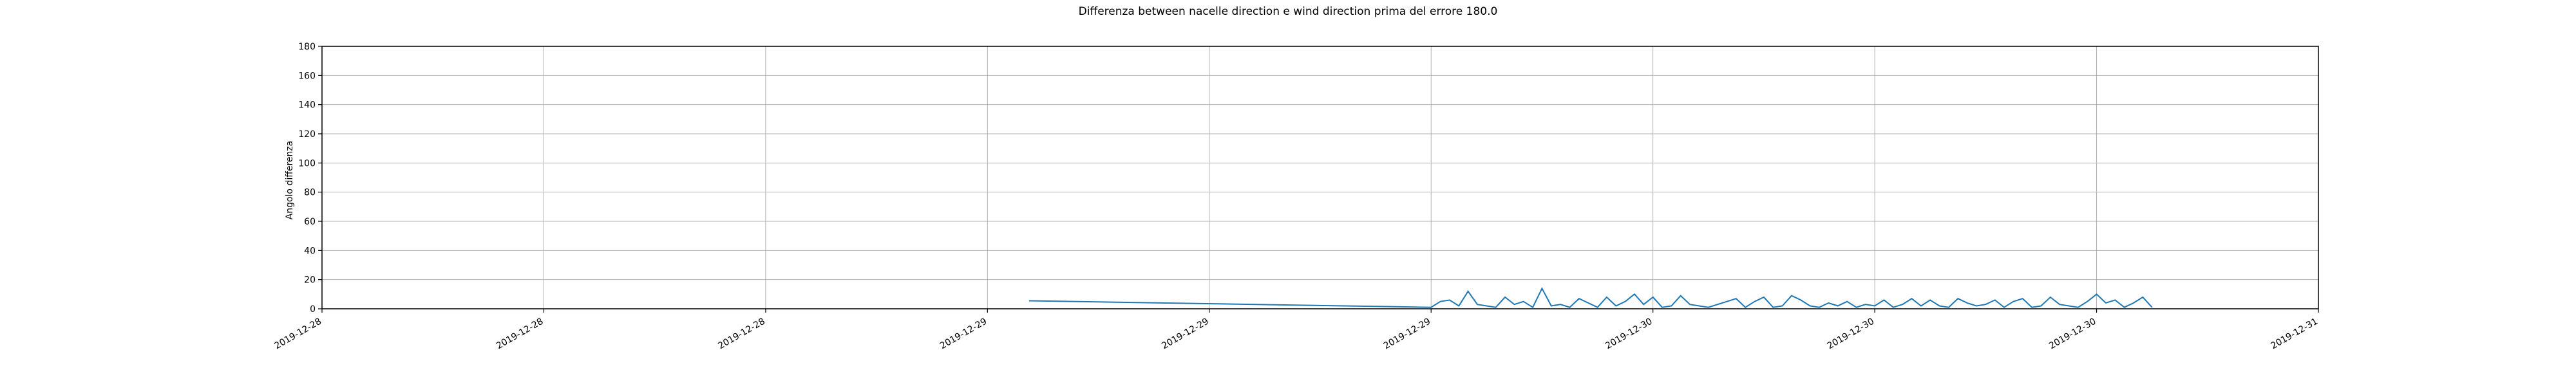 Image resolution: width=2576 pixels, height=386 pixels. What do you see at coordinates (310, 280) in the screenshot?
I see `y-tick-label: 20` at bounding box center [310, 280].